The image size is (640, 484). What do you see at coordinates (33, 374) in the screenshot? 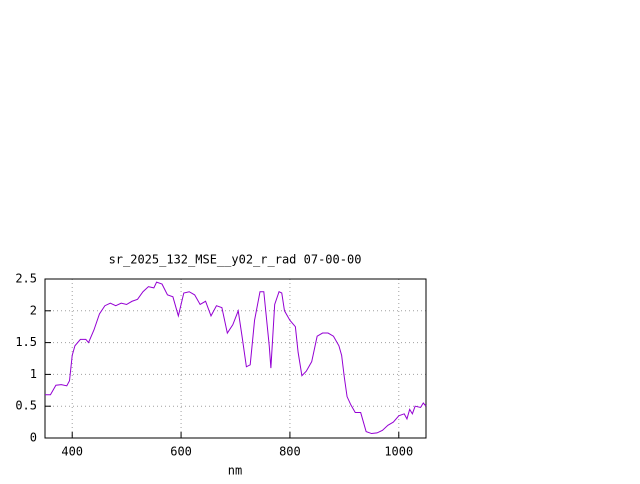
I see `y-tick-label: 1` at bounding box center [33, 374].